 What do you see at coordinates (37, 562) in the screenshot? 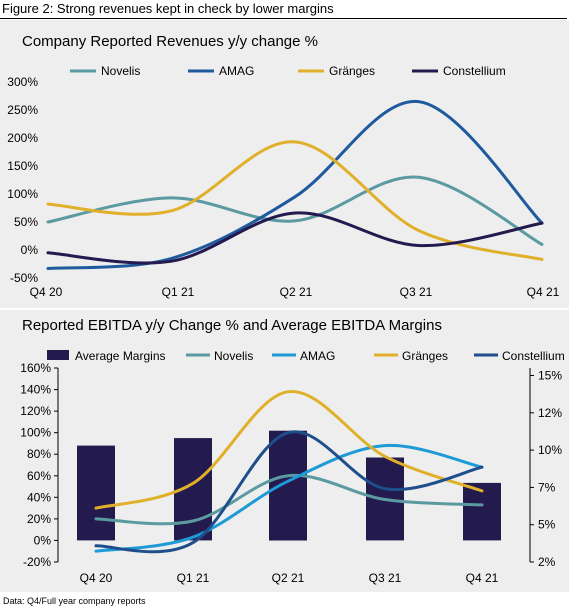
I see `ebitda-y-tick-label: -20%` at bounding box center [37, 562].